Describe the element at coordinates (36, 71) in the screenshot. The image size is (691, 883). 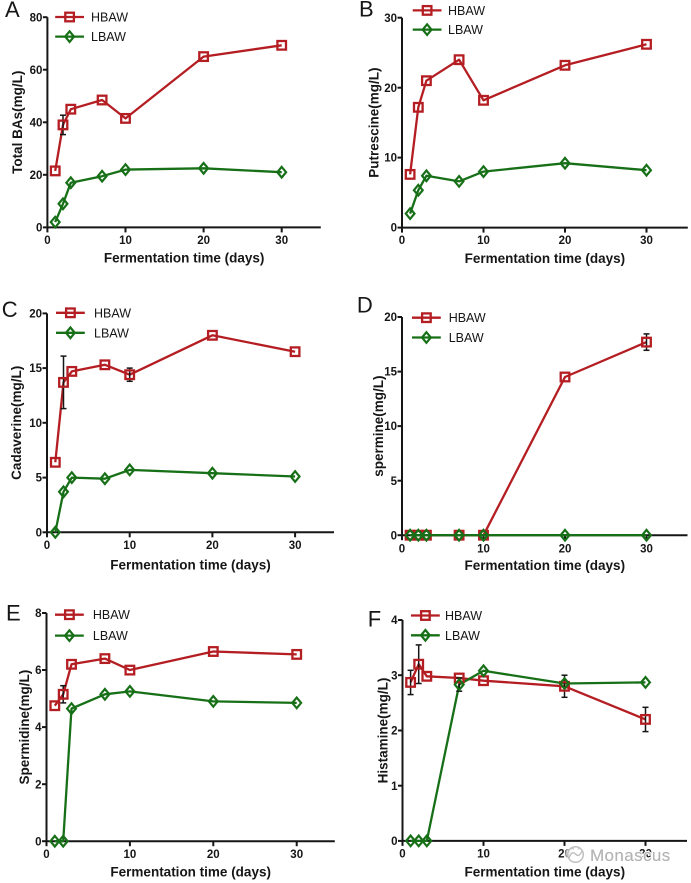
I see `svg-text: 60` at that location.